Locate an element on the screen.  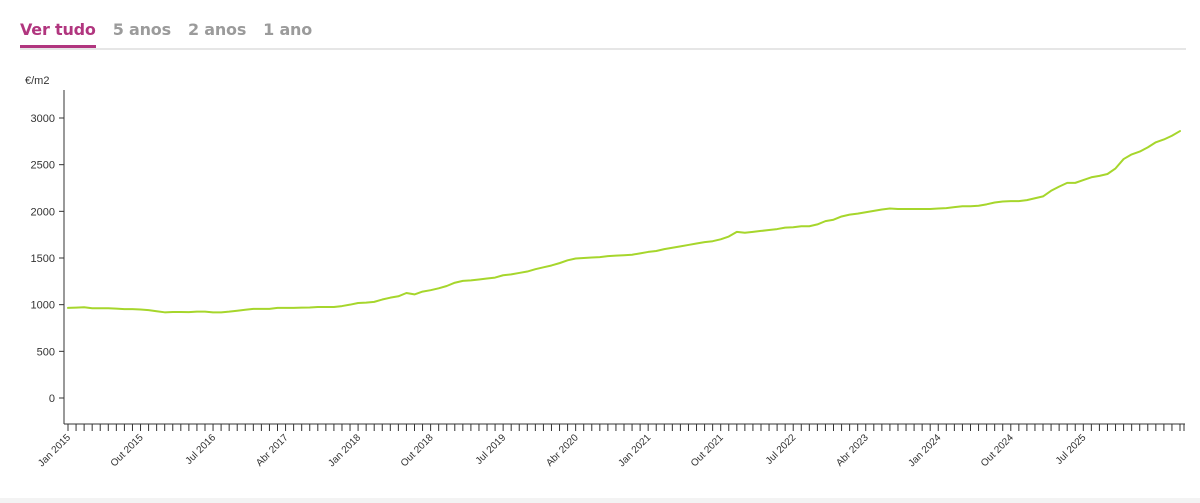
x-tick-label: Jul 2016 is located at coordinates (201, 449).